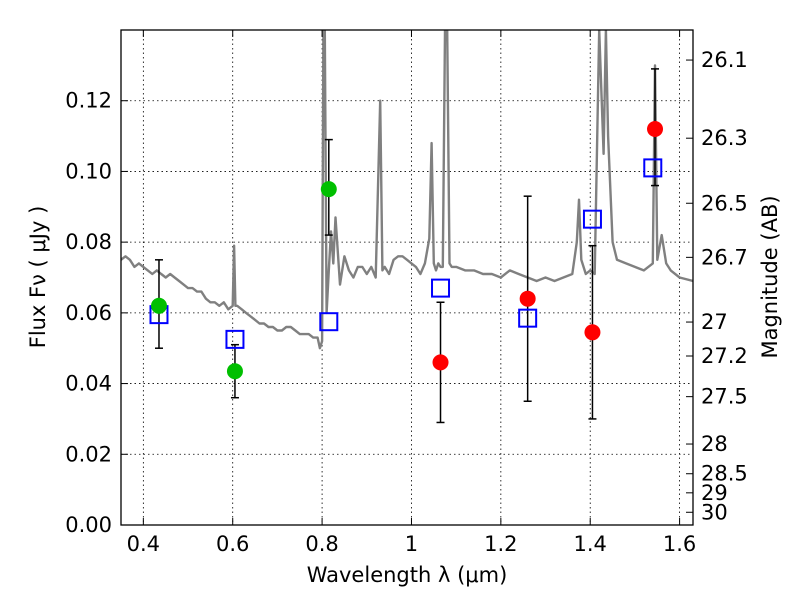 The width and height of the screenshot is (800, 600). I want to click on y-tick-label: 0.02, so click(88, 454).